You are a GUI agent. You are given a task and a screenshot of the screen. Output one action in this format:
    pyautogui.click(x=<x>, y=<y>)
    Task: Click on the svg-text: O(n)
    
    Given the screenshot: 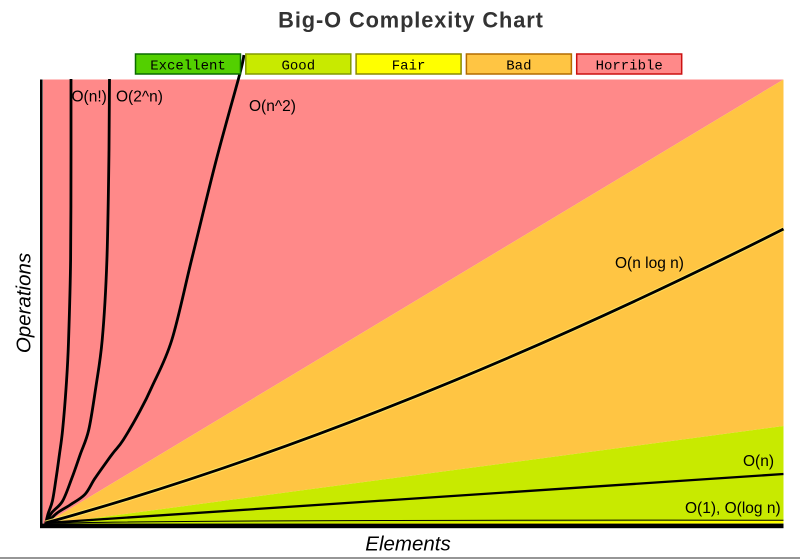 What is the action you would take?
    pyautogui.click(x=758, y=461)
    